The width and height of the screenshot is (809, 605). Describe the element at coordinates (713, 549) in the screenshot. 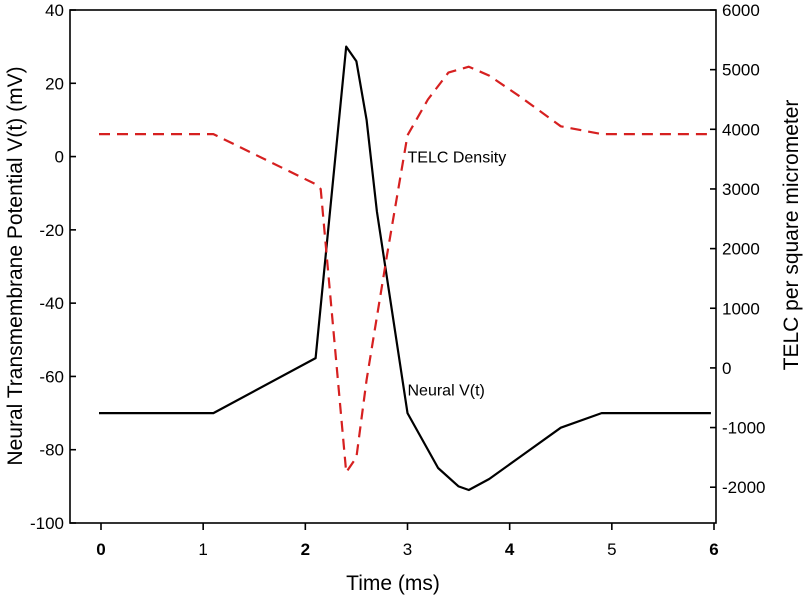

I see `x-tick-label: 6` at that location.